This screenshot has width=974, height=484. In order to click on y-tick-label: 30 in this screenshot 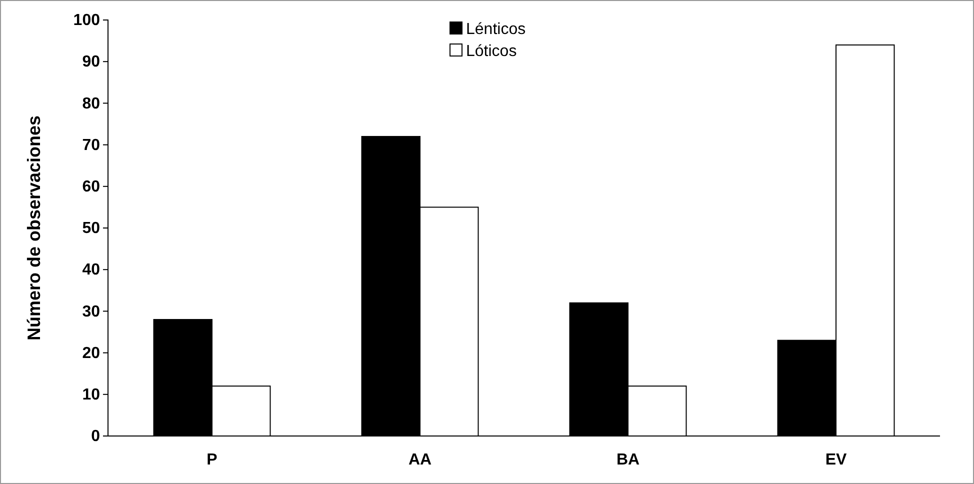, I will do `click(91, 311)`.